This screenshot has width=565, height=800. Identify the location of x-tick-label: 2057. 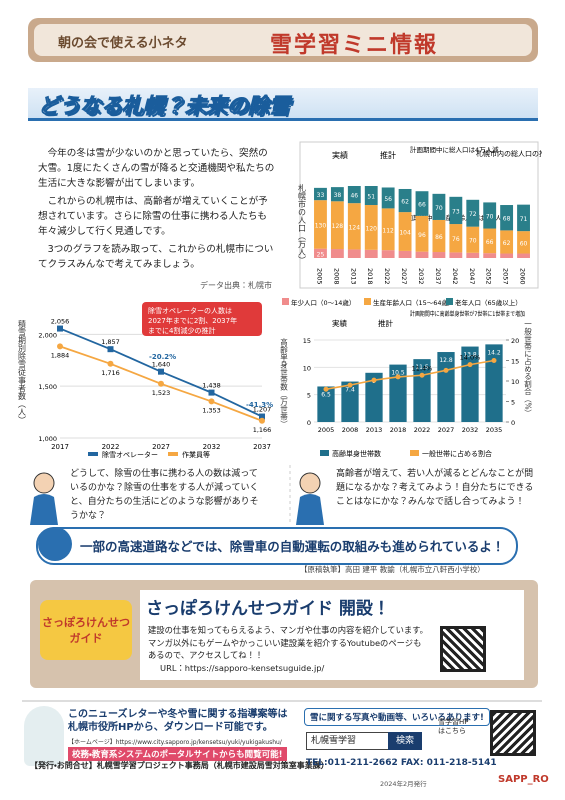
(506, 276).